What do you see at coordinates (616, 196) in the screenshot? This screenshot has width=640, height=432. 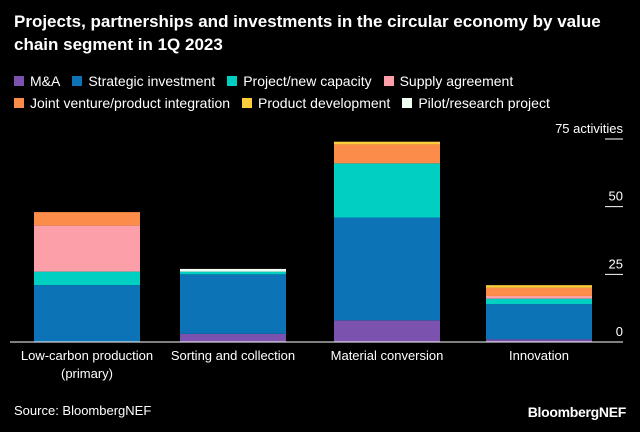 I see `y-tick-label: 50` at bounding box center [616, 196].